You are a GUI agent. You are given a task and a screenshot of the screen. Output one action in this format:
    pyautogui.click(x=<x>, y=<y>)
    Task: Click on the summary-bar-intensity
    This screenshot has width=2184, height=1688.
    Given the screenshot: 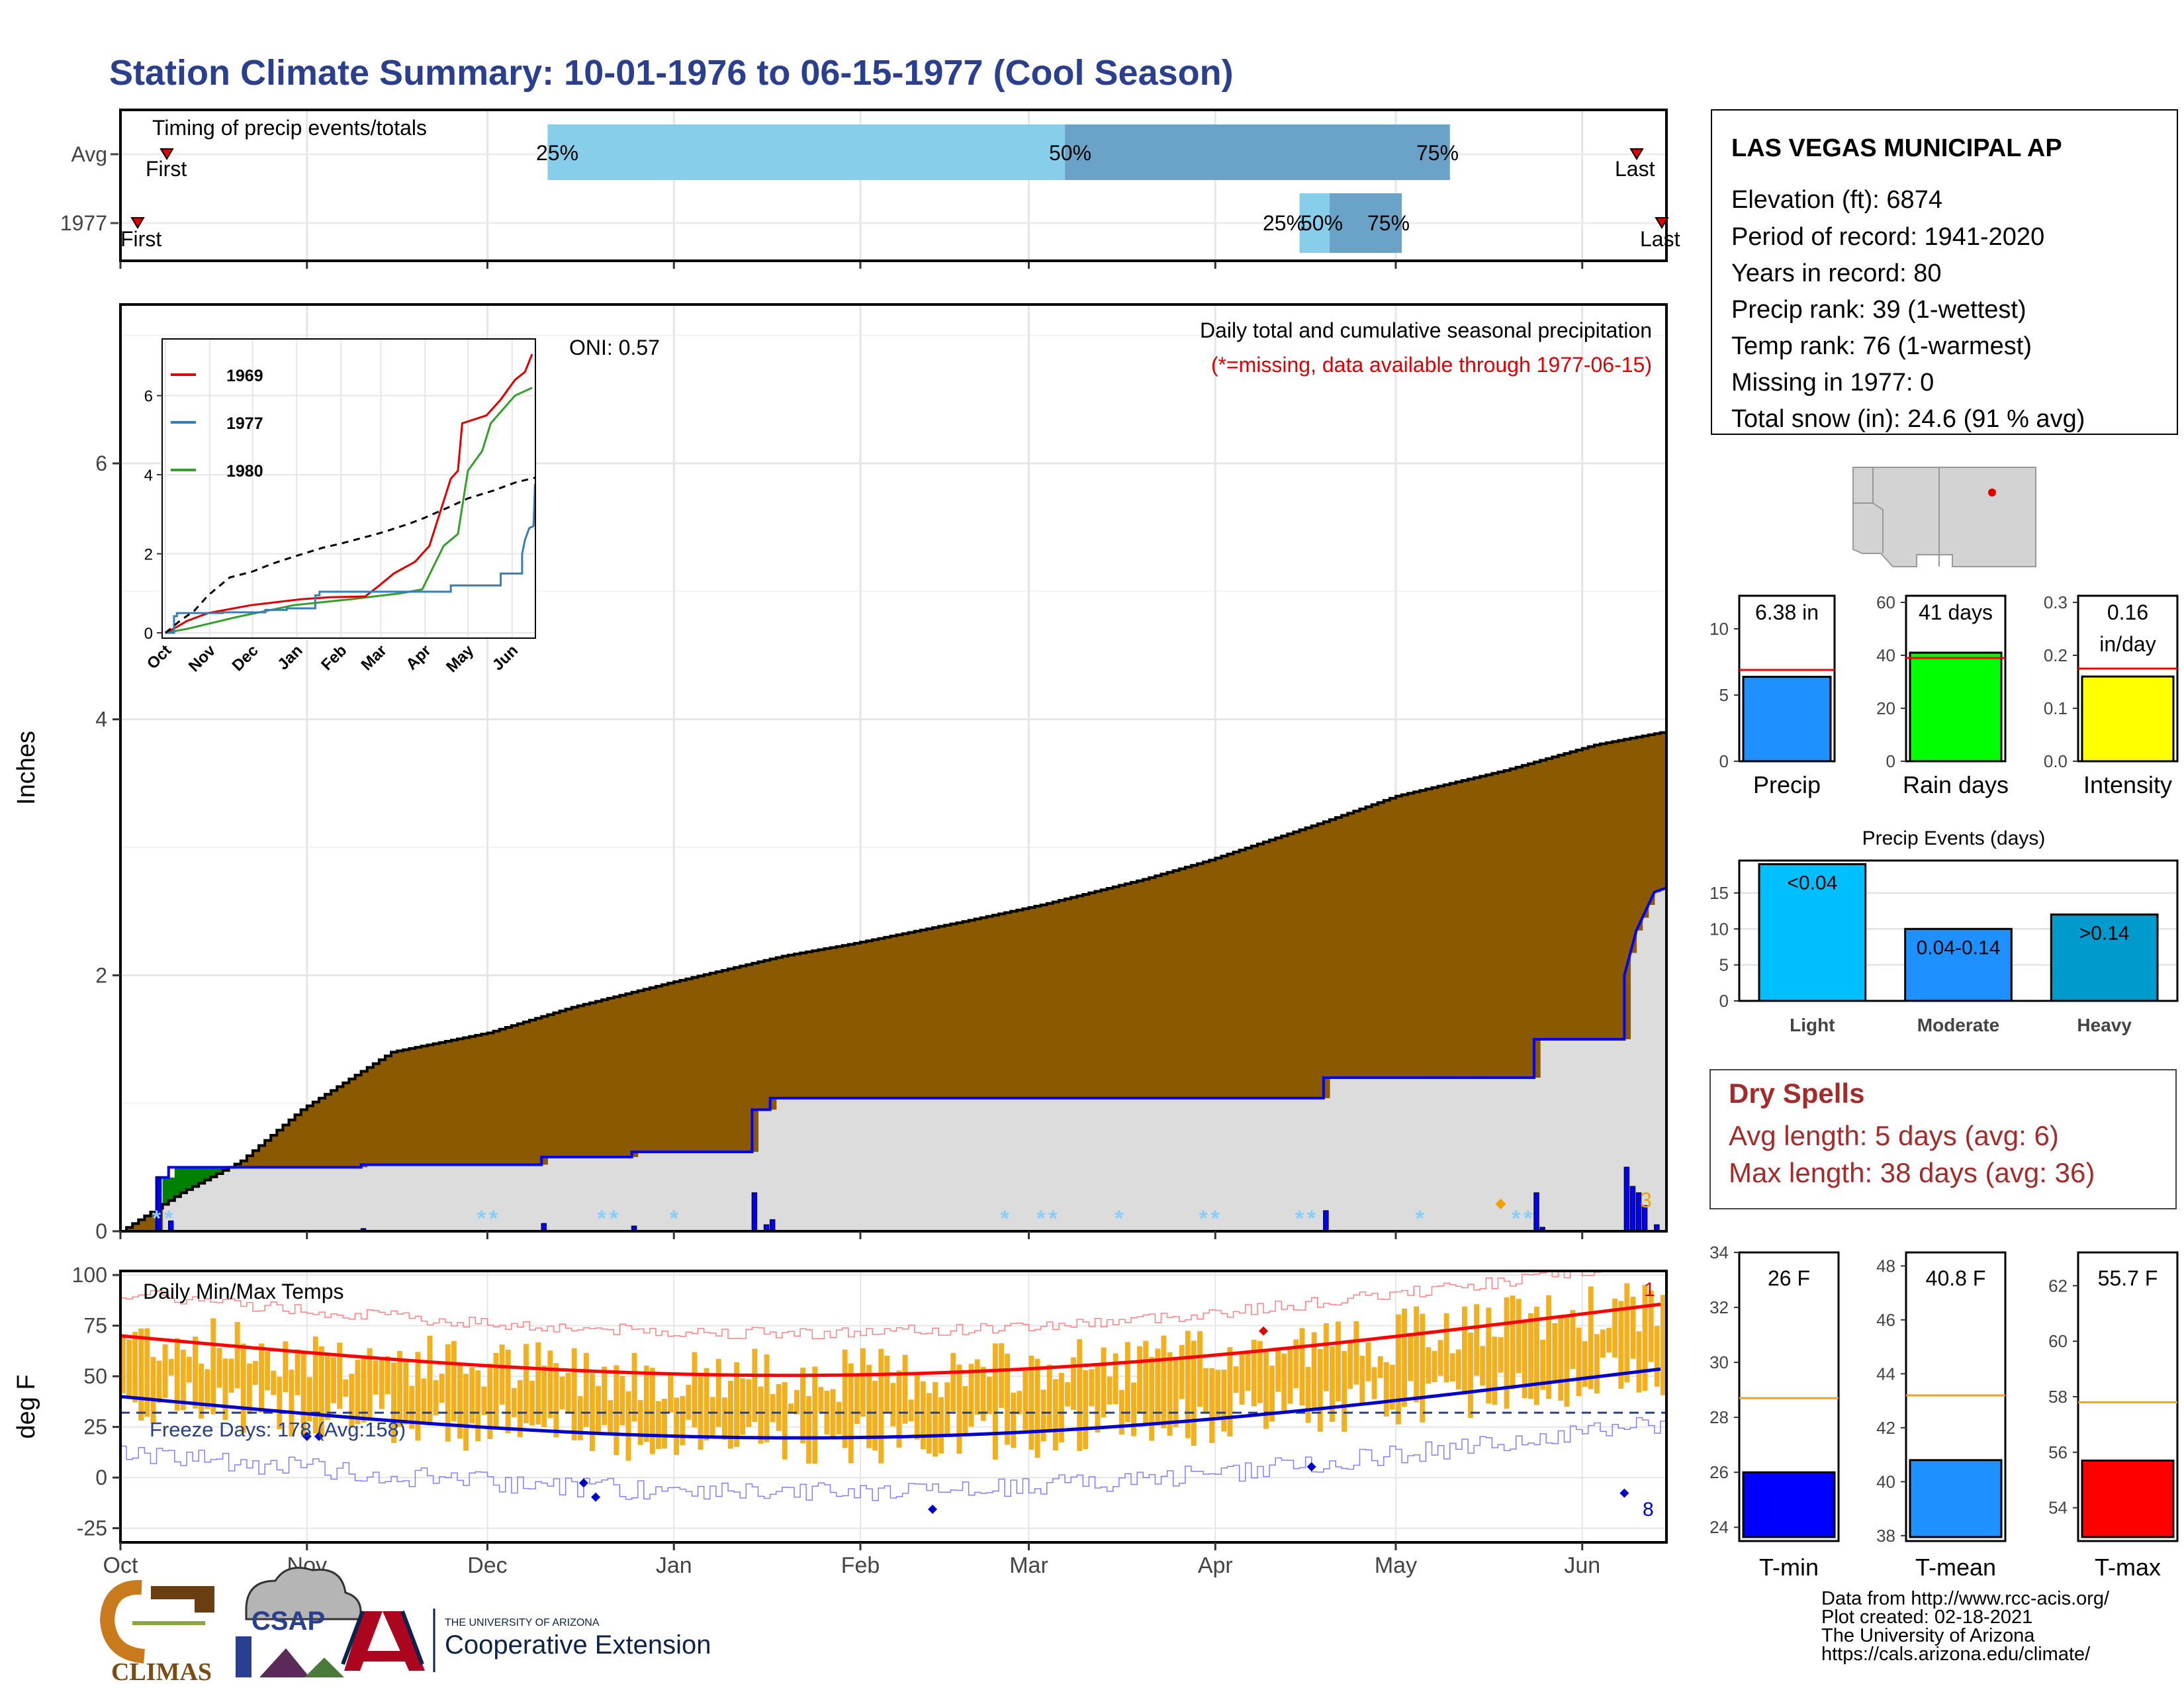 What is the action you would take?
    pyautogui.click(x=2128, y=719)
    